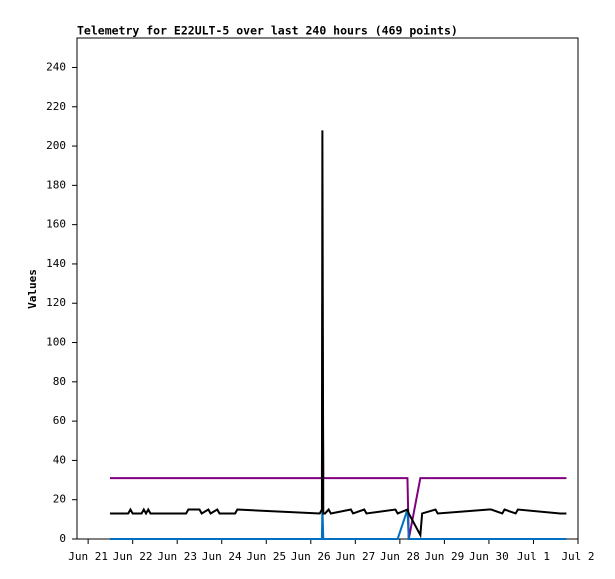 The width and height of the screenshot is (615, 579). Describe the element at coordinates (59, 381) in the screenshot. I see `y-tick-label: 80` at that location.